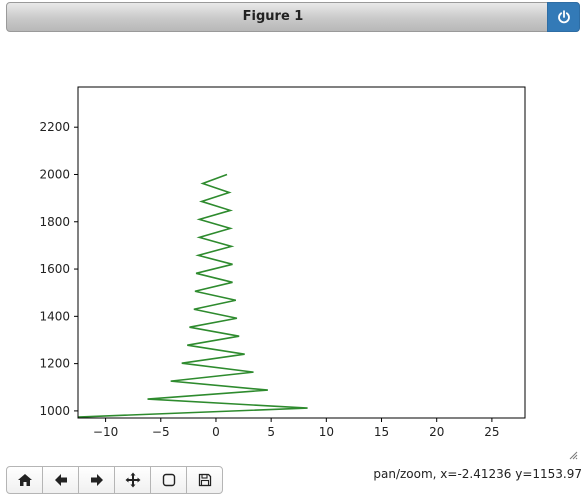 This screenshot has height=498, width=588. I want to click on close-figure-button, so click(563, 17).